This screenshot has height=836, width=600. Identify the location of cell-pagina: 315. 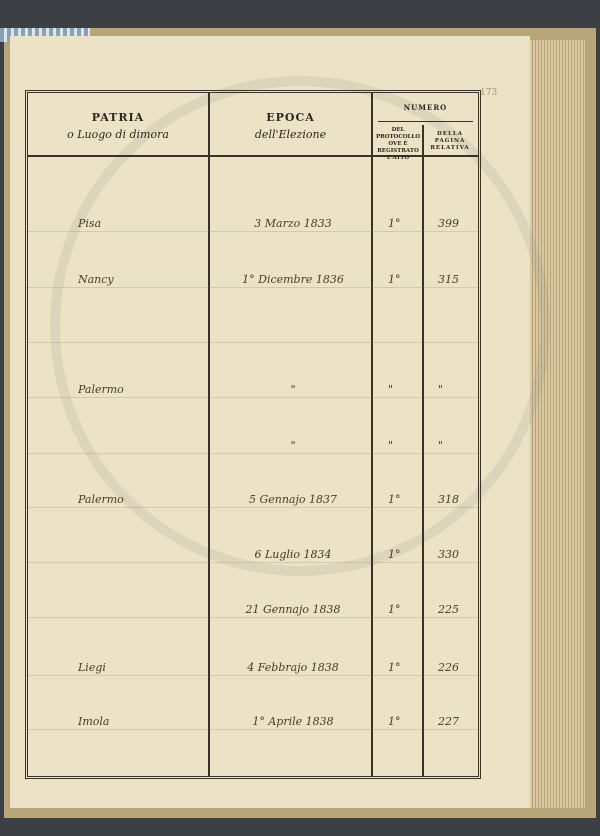
(448, 279).